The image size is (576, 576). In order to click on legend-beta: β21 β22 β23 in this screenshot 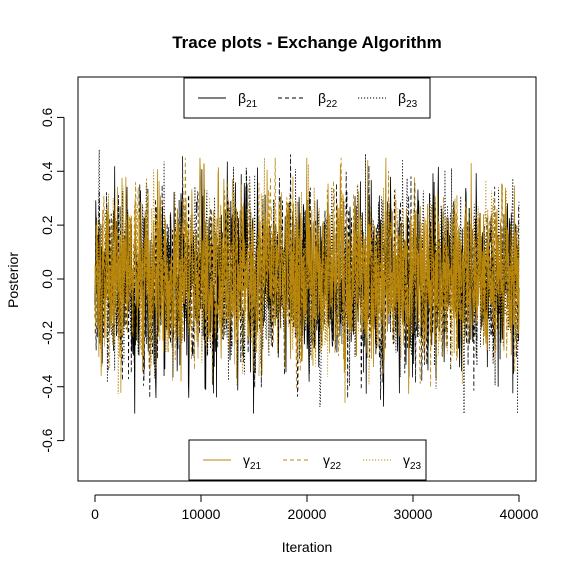, I will do `click(307, 98)`.